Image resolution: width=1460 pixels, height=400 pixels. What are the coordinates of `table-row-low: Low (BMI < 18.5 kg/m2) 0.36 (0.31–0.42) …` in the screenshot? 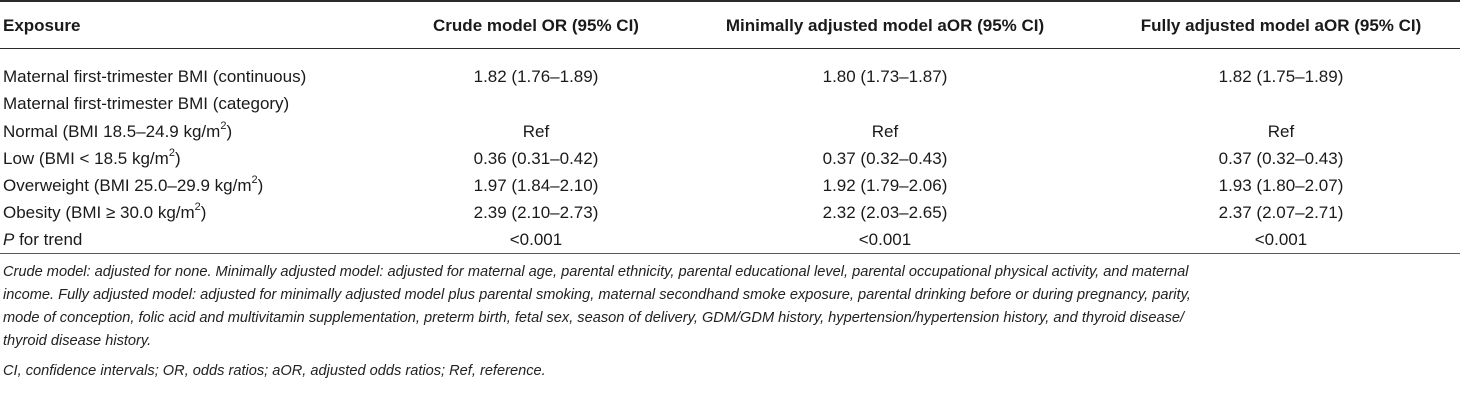 It's located at (730, 161).